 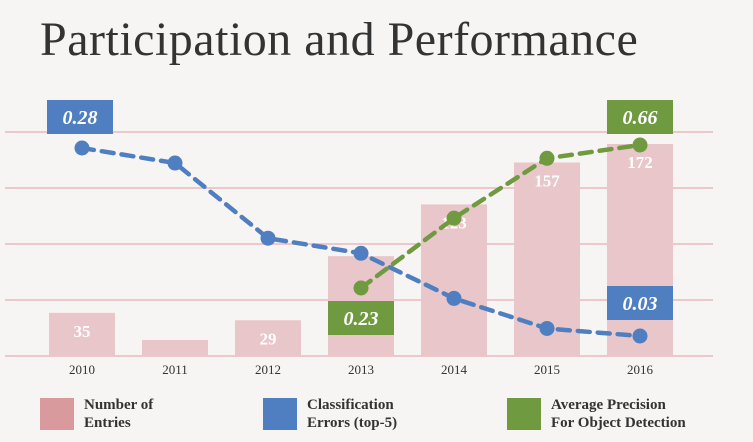 What do you see at coordinates (57, 414) in the screenshot?
I see `legend-swatch-entries` at bounding box center [57, 414].